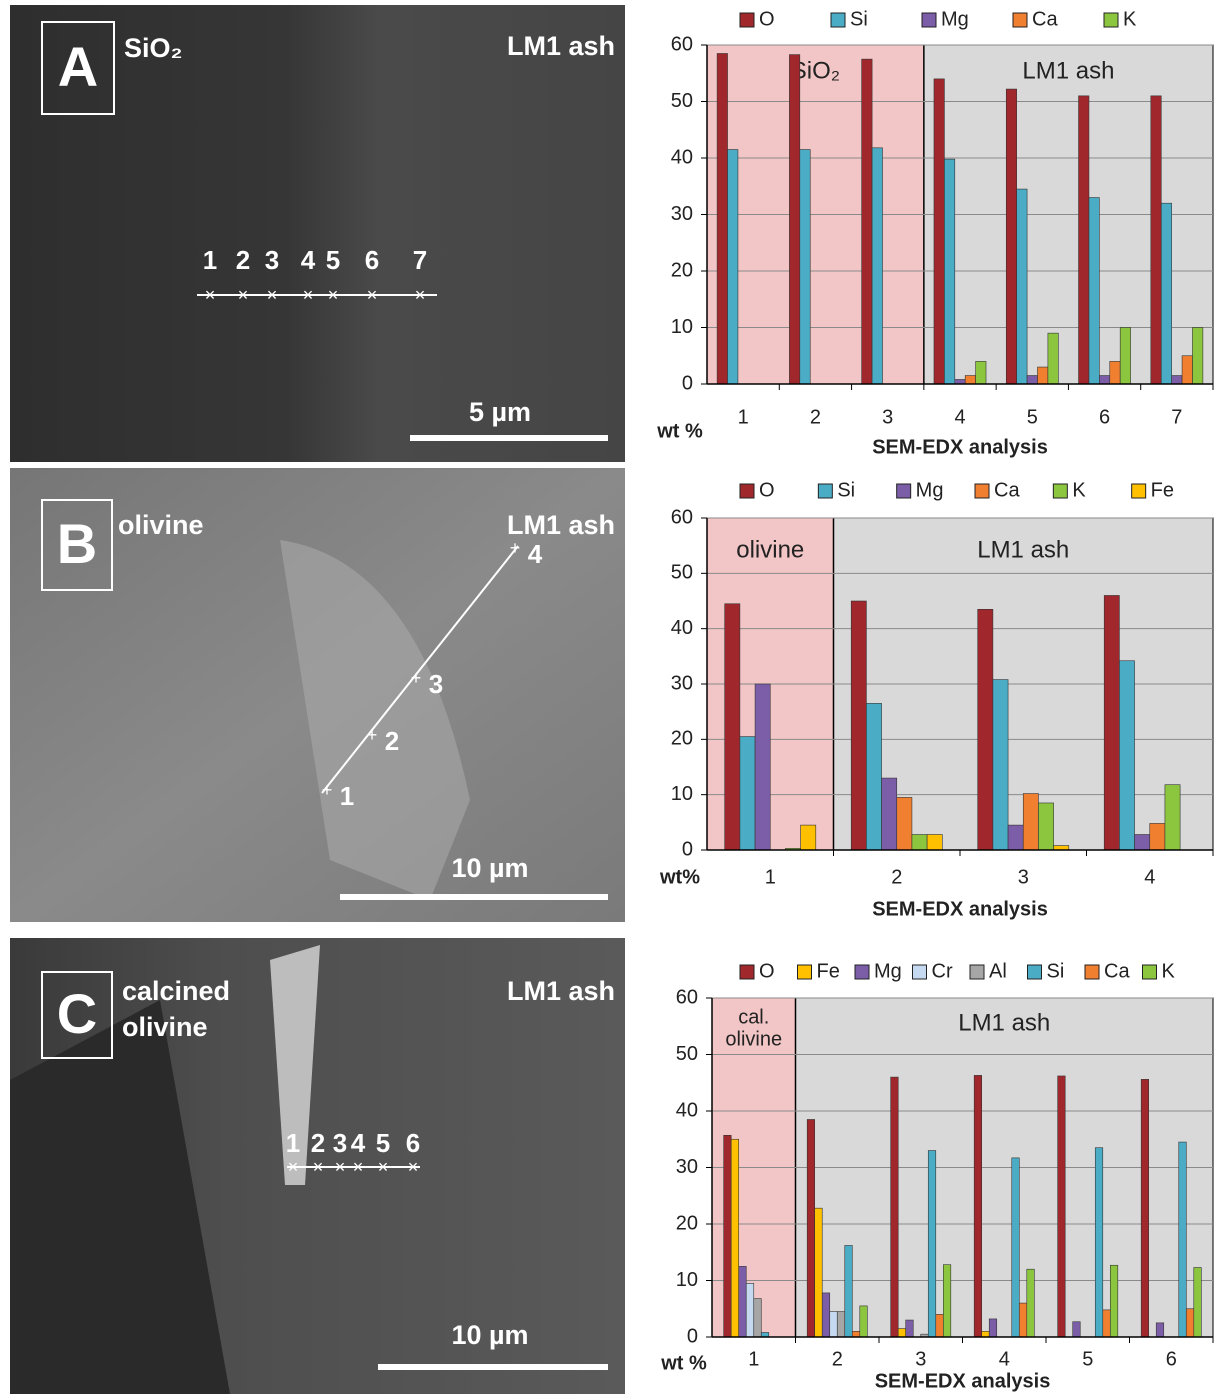 The height and width of the screenshot is (1394, 1216). Describe the element at coordinates (383, 1143) in the screenshot. I see `point-label: 5` at that location.